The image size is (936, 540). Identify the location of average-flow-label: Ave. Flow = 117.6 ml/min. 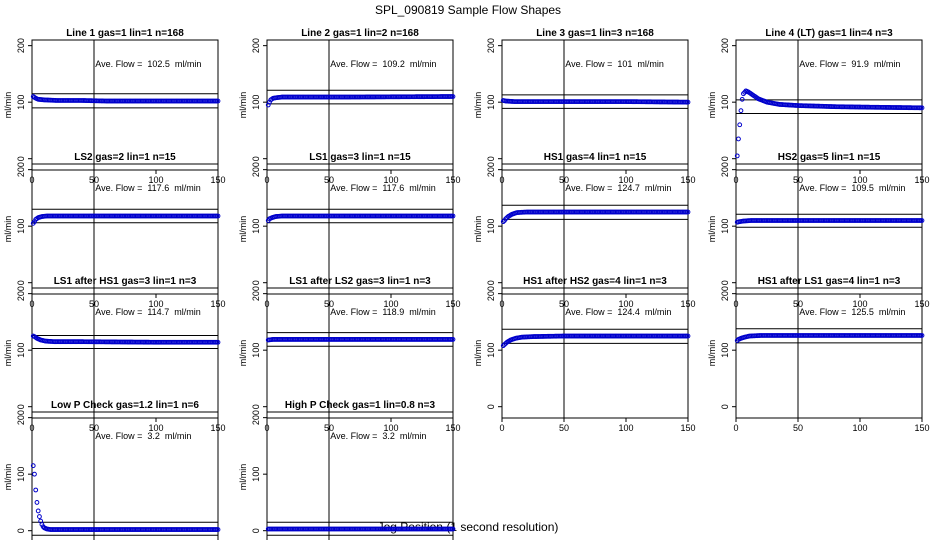
(147, 188).